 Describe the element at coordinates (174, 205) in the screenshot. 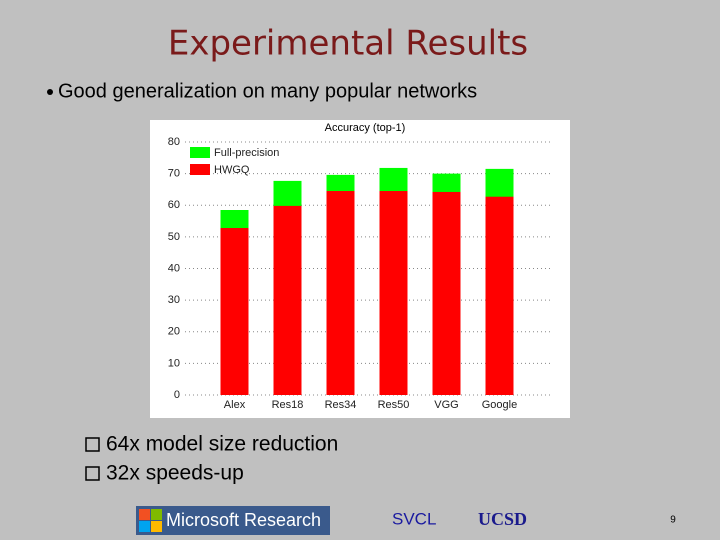

I see `y-tick-label: 60` at that location.